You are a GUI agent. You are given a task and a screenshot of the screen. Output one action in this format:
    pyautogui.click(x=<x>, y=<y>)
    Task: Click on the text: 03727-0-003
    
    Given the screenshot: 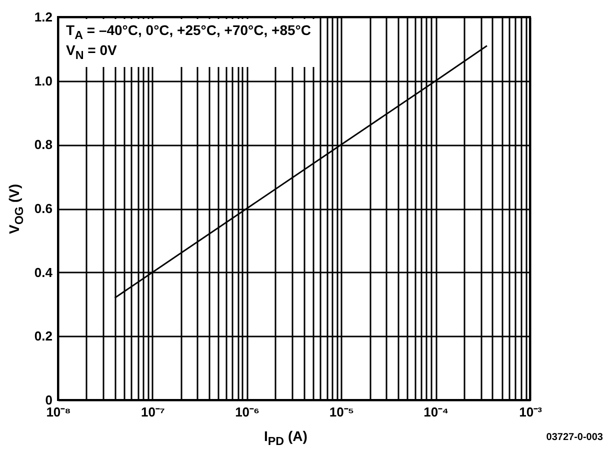 What is the action you would take?
    pyautogui.click(x=574, y=437)
    